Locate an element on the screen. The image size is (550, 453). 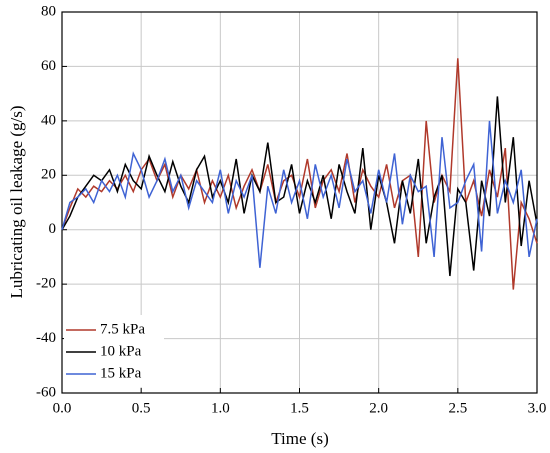
x-tick-label: 3.0 is located at coordinates (537, 408).